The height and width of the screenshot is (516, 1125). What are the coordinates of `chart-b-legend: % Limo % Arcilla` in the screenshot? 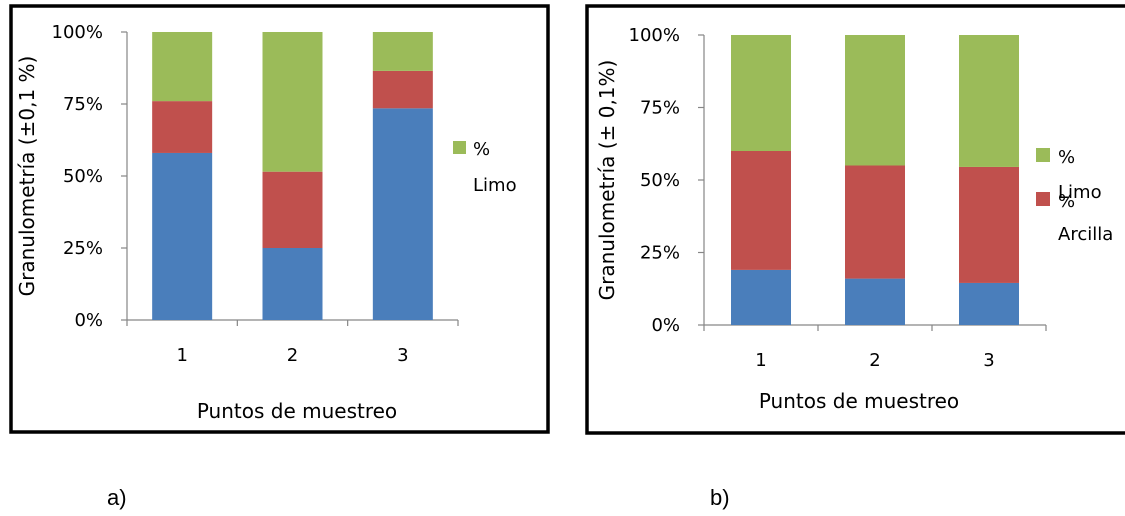 It's located at (1074, 196).